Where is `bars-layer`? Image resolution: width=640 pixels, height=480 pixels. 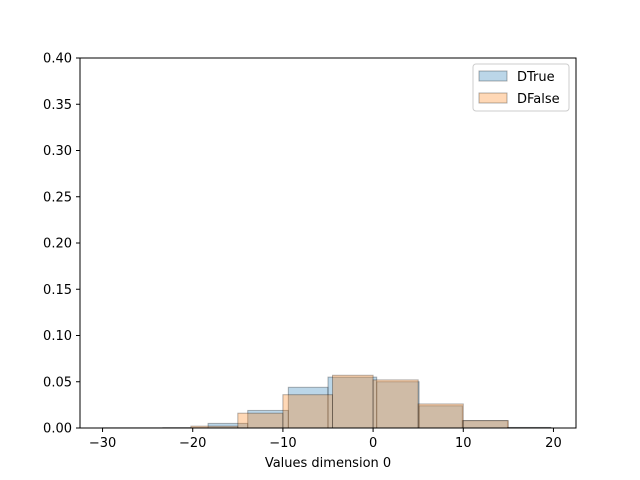
bars-layer is located at coordinates (327, 401).